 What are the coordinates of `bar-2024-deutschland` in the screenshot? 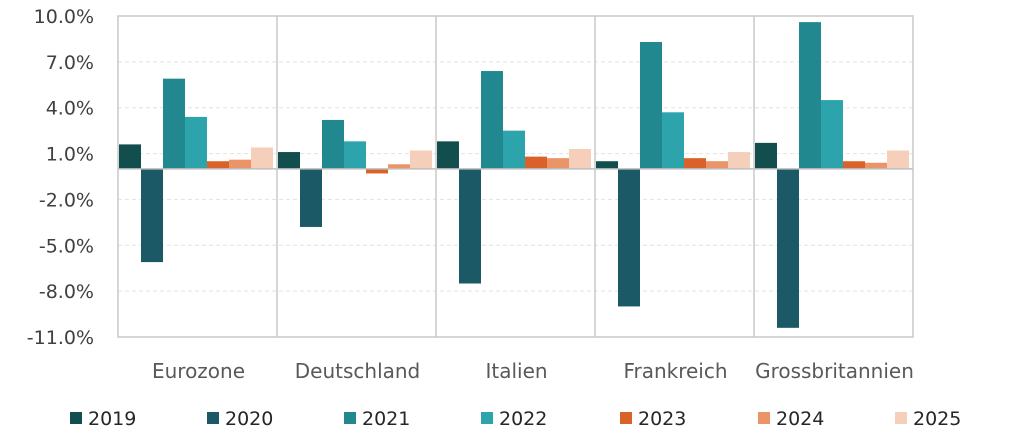 It's located at (399, 166).